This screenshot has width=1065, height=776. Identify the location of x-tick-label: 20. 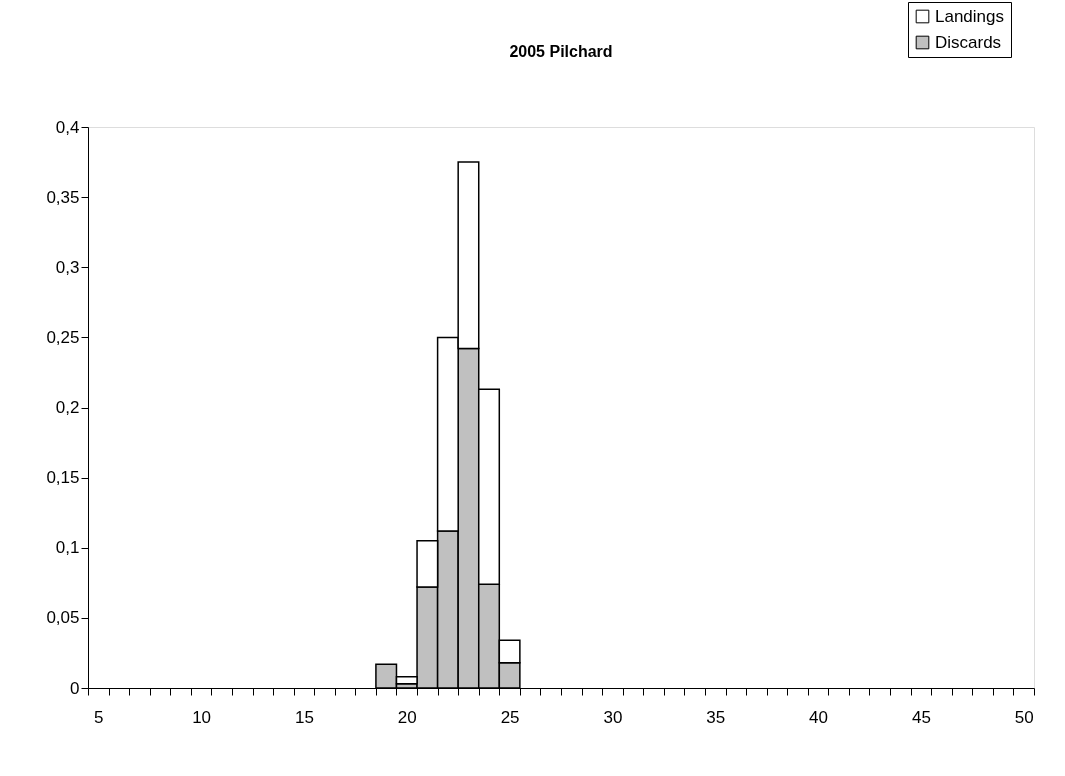
(407, 717).